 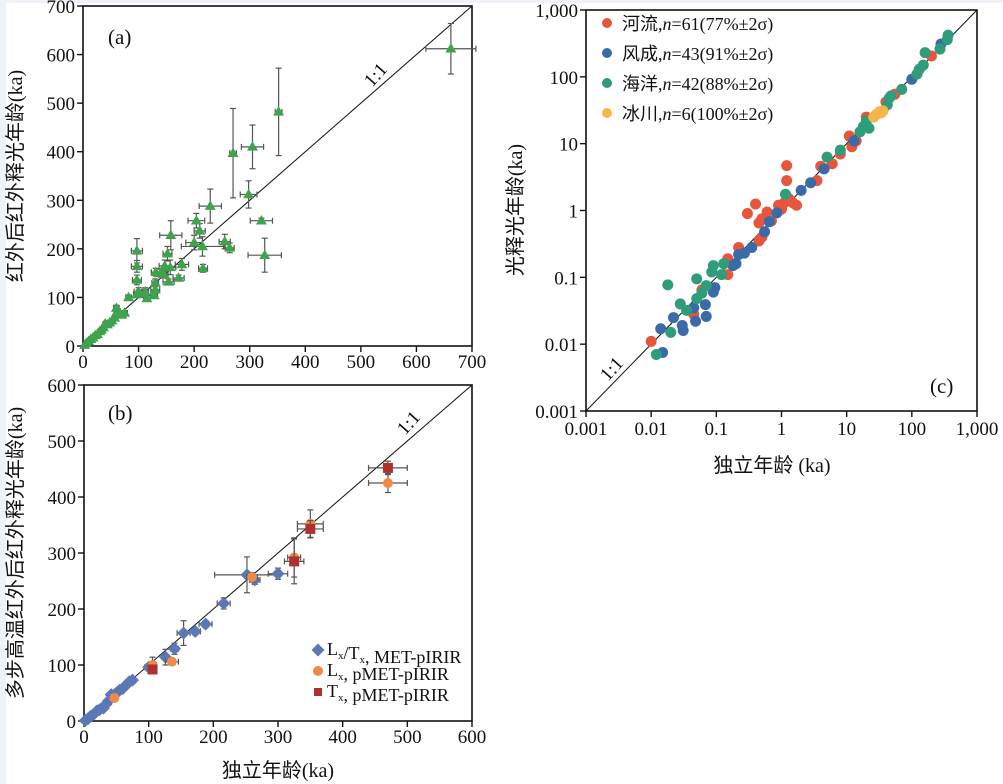 What do you see at coordinates (84, 737) in the screenshot?
I see `x-tick-label: 0` at bounding box center [84, 737].